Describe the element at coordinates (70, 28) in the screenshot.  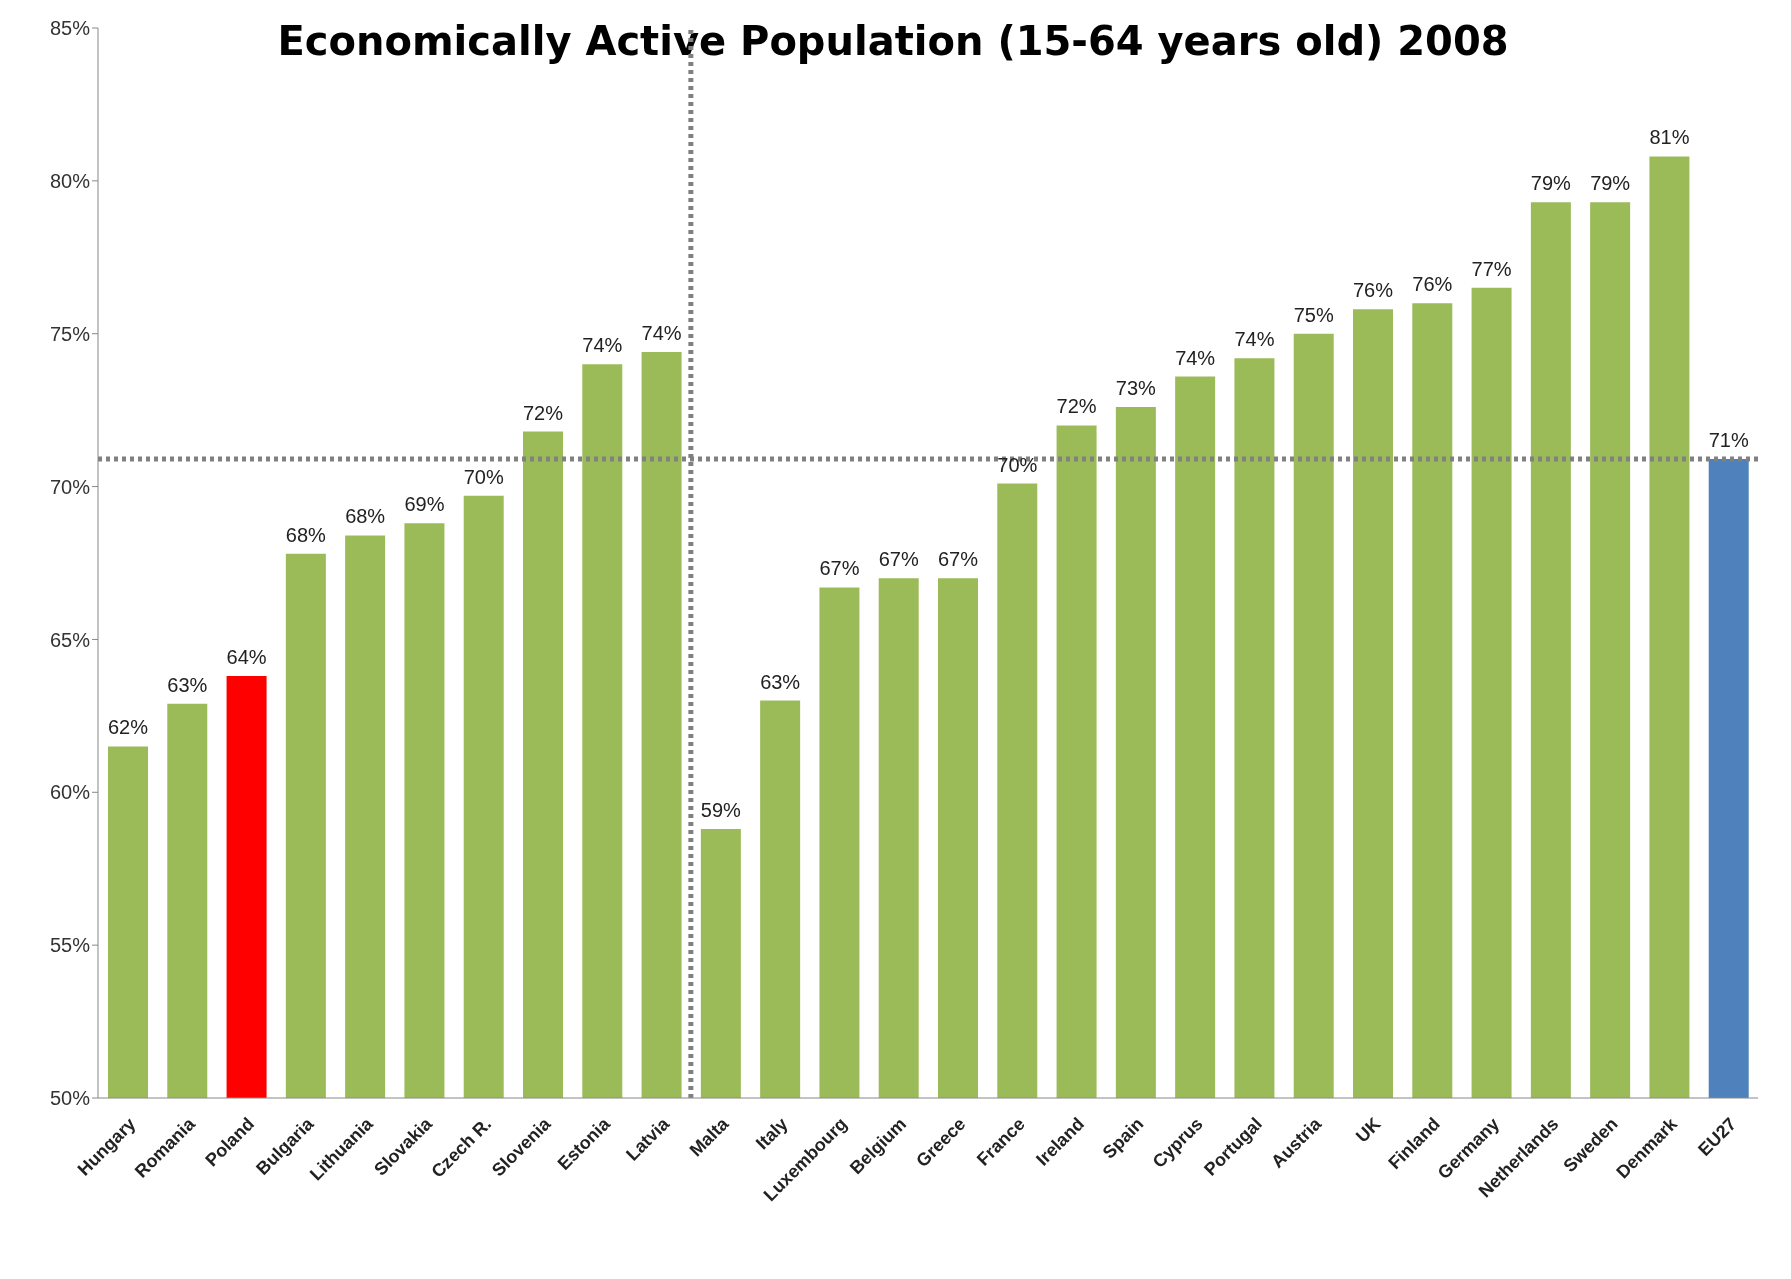
I see `y-tick-label: 85%` at that location.